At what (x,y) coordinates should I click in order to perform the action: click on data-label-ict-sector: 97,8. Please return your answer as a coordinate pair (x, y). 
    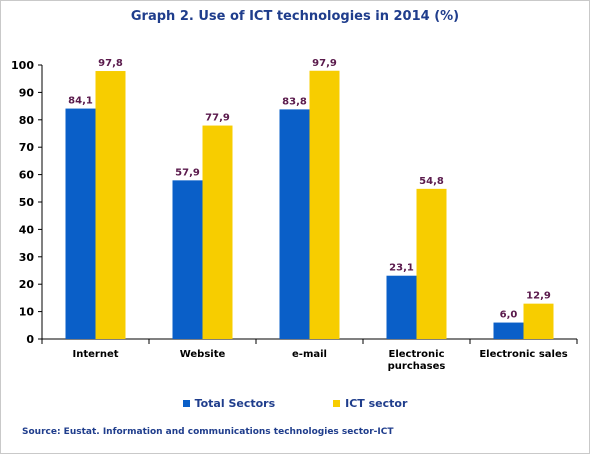
    Looking at the image, I should click on (110, 63).